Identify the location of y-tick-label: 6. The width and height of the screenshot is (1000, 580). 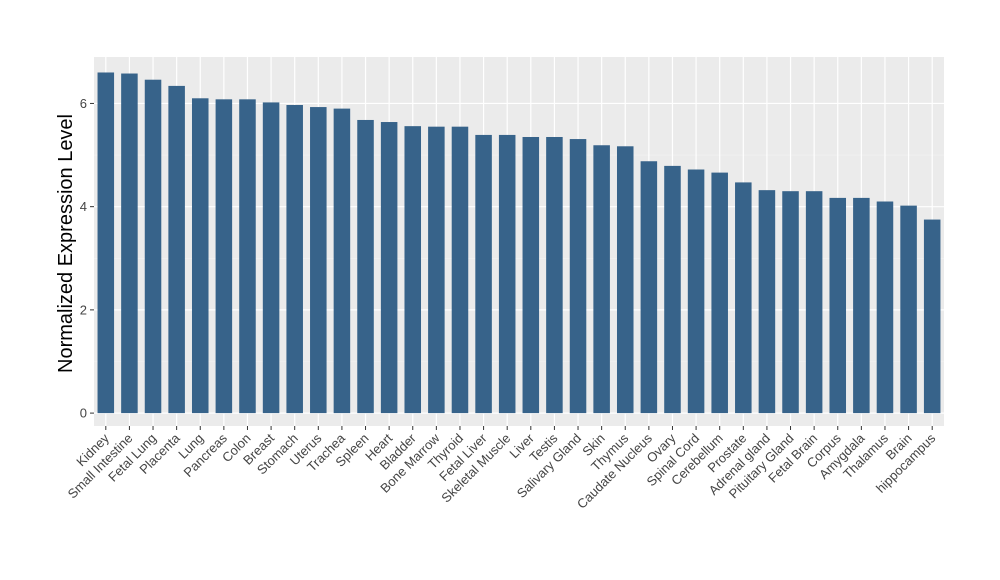
(83, 103).